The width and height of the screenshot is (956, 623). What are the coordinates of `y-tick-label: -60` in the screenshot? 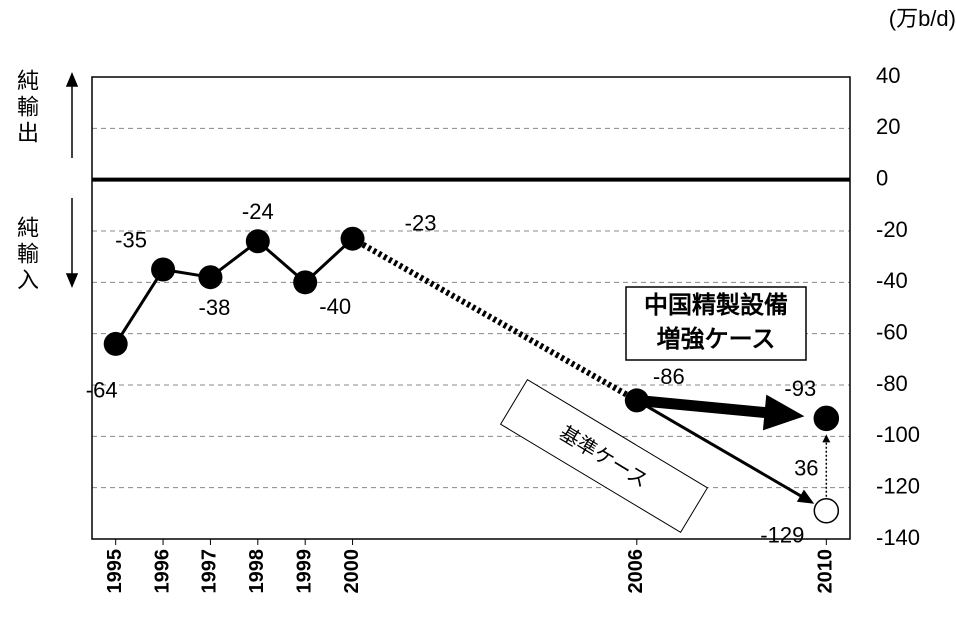 It's located at (892, 331).